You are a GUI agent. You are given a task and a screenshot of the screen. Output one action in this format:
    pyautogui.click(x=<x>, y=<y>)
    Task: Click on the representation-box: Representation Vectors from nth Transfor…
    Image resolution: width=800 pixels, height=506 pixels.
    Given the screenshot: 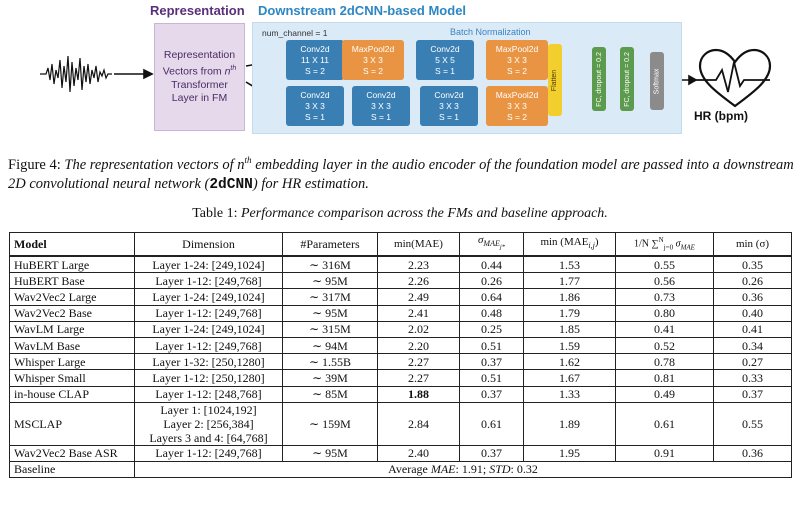 What is the action you would take?
    pyautogui.click(x=199, y=77)
    